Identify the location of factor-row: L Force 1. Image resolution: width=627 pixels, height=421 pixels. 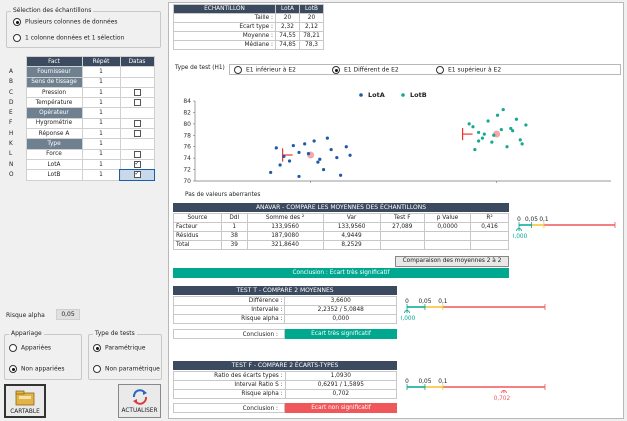
(80, 154).